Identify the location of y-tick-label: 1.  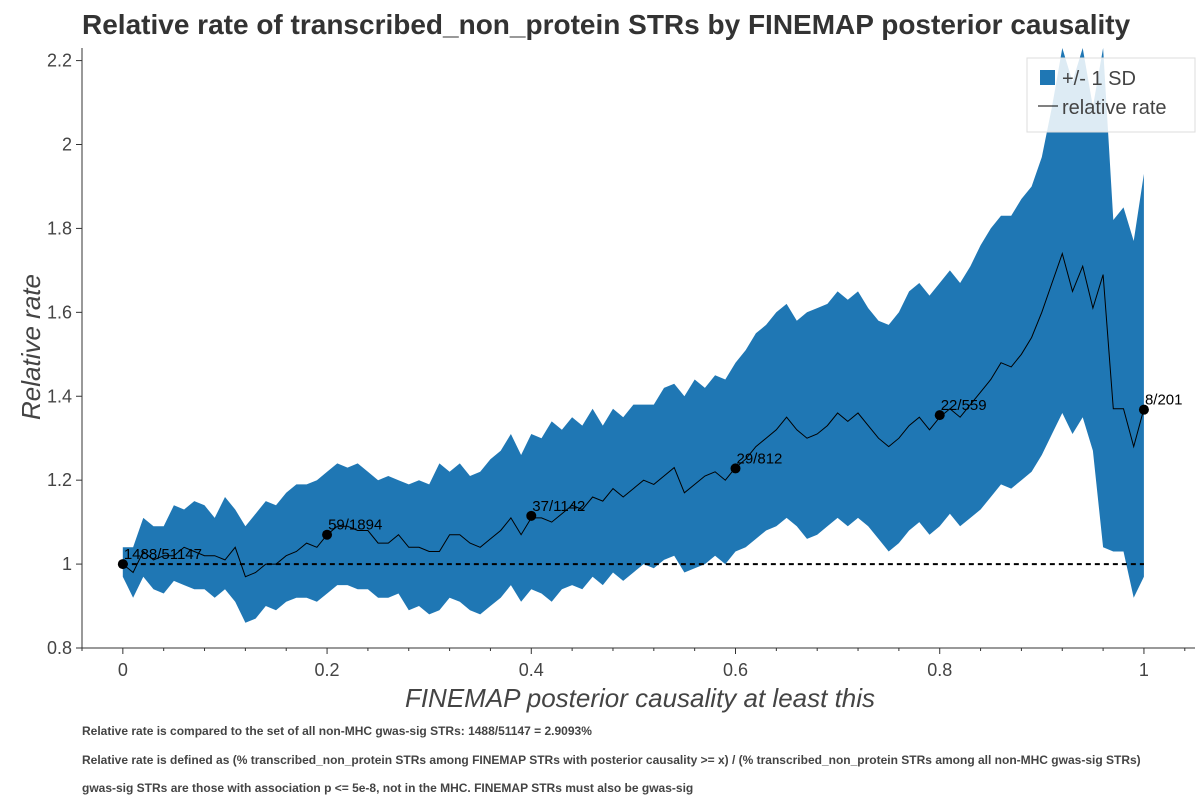
(67, 564).